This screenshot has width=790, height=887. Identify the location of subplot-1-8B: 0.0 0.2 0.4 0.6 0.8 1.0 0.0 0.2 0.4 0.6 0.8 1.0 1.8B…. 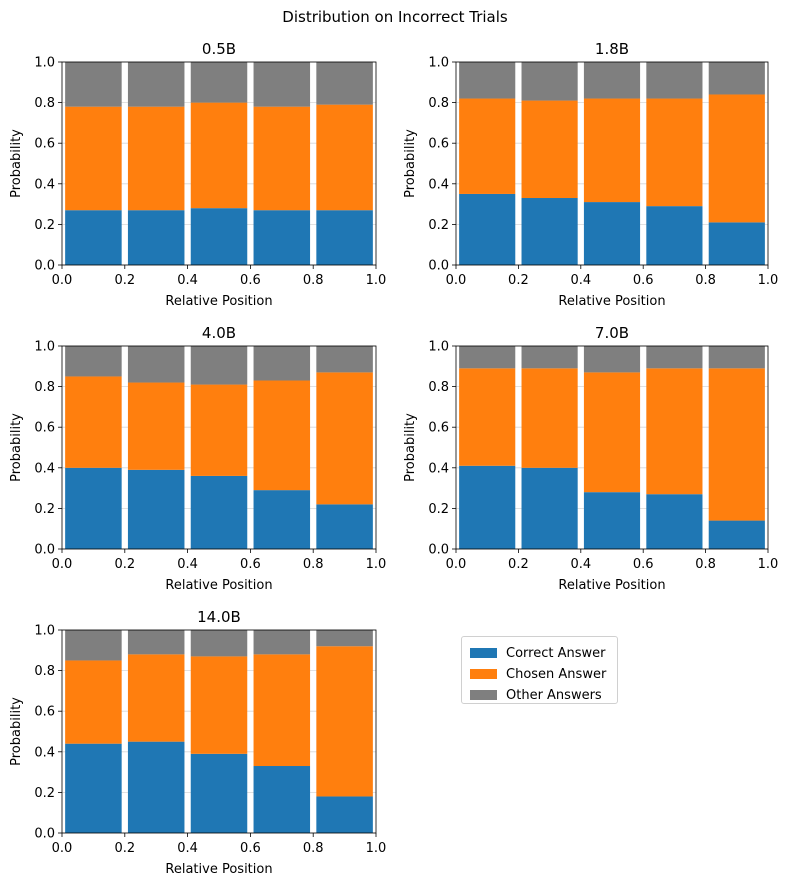
(590, 174).